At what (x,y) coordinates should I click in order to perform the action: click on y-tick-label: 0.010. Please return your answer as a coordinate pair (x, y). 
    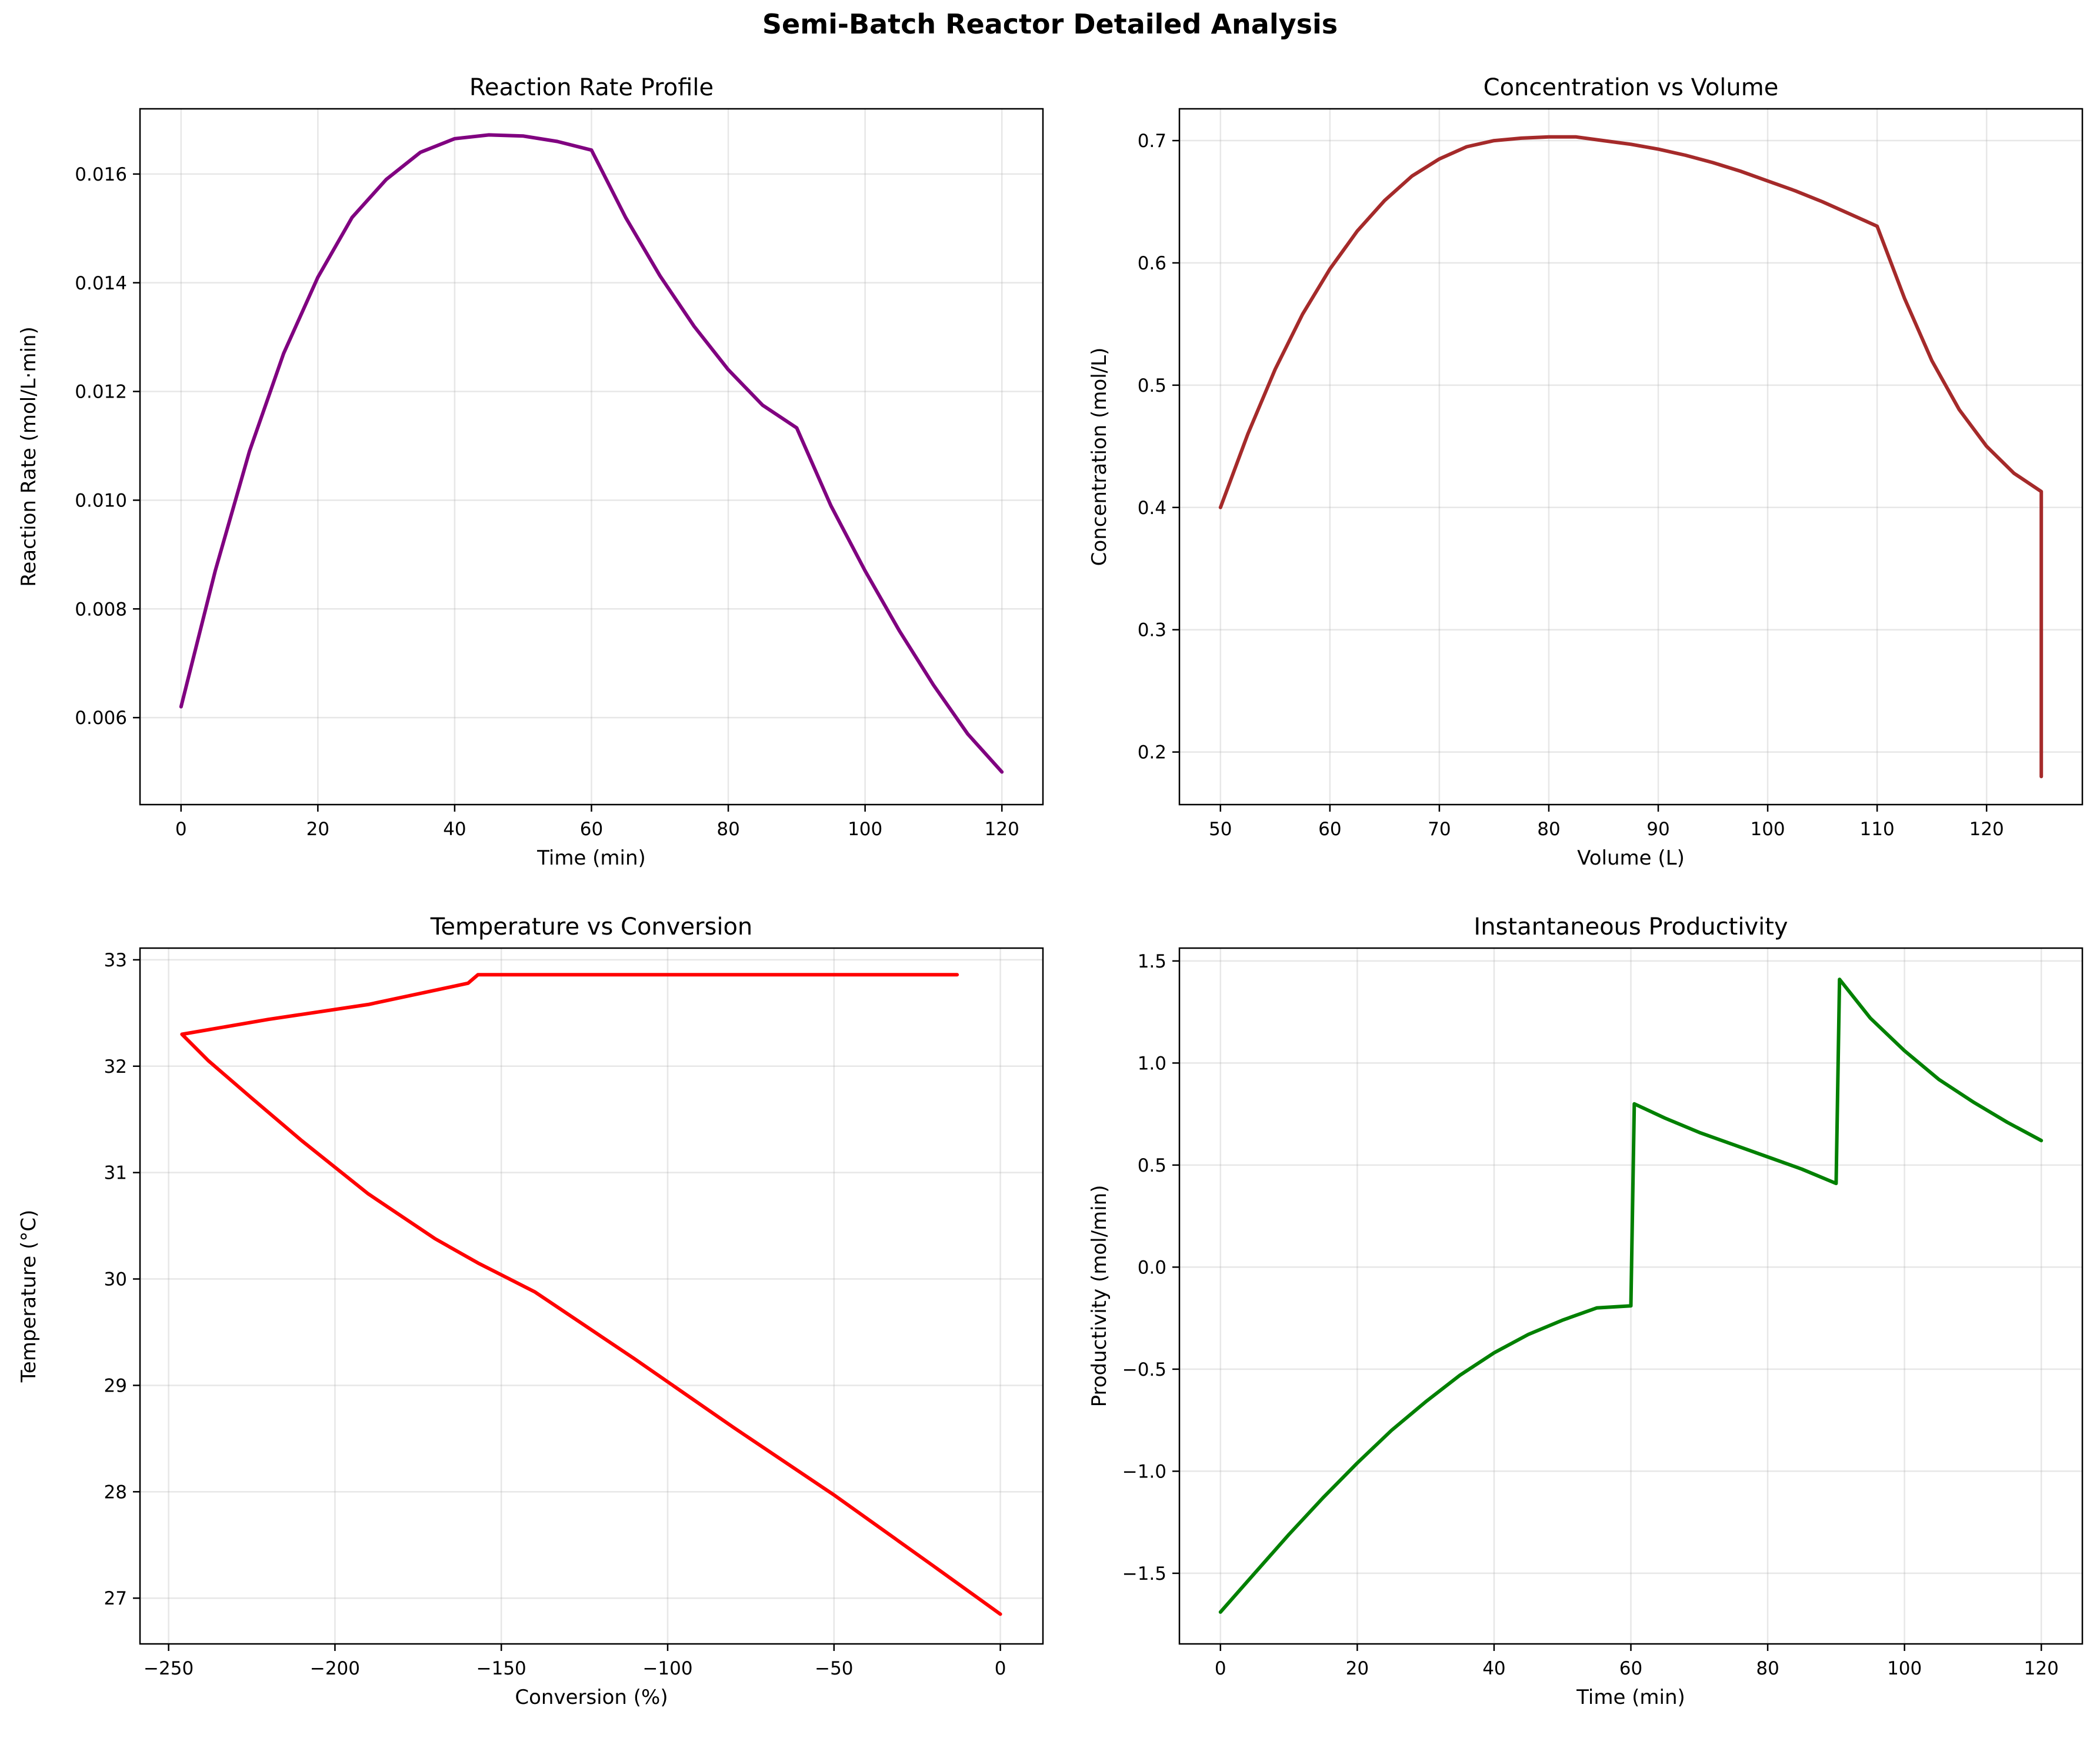
    Looking at the image, I should click on (101, 500).